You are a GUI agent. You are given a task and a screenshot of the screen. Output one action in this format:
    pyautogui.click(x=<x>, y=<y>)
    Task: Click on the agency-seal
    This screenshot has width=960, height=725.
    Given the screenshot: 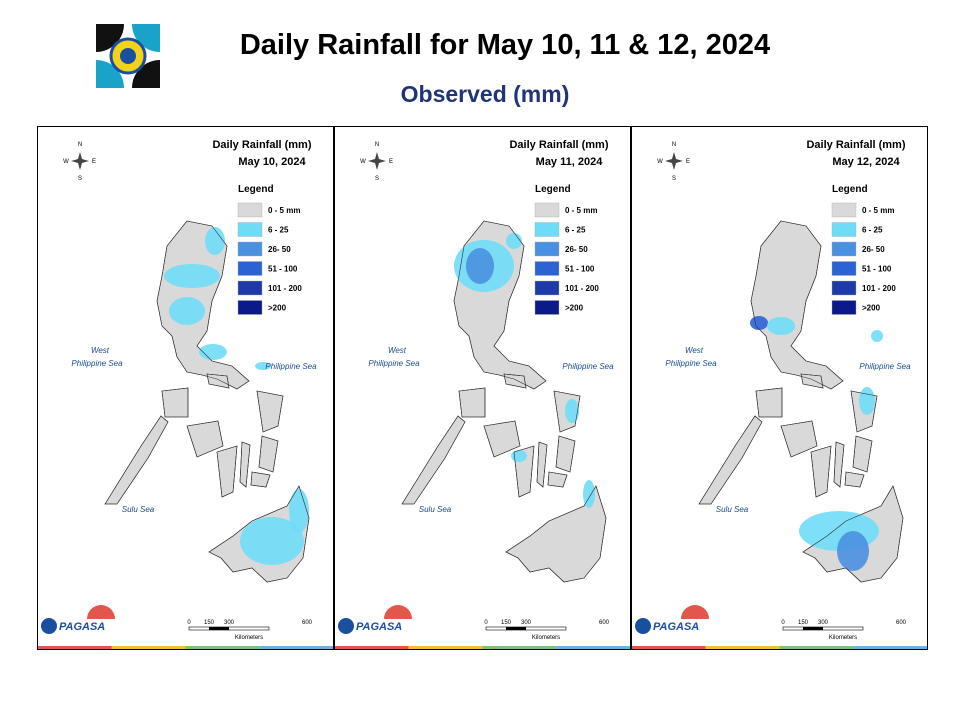 What is the action you would take?
    pyautogui.click(x=128, y=56)
    